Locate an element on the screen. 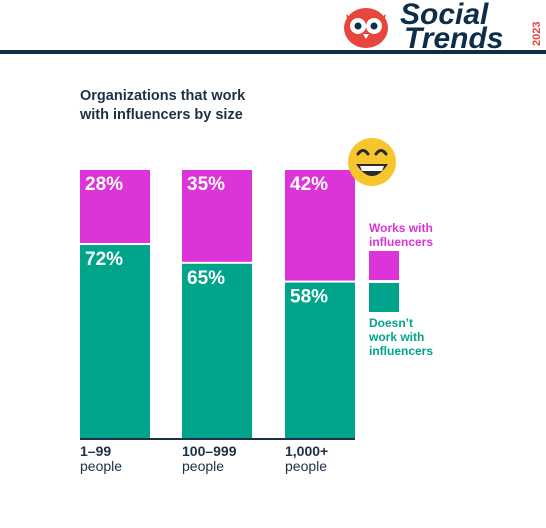 This screenshot has width=546, height=528. legend-works-text-2: influencers is located at coordinates (401, 242).